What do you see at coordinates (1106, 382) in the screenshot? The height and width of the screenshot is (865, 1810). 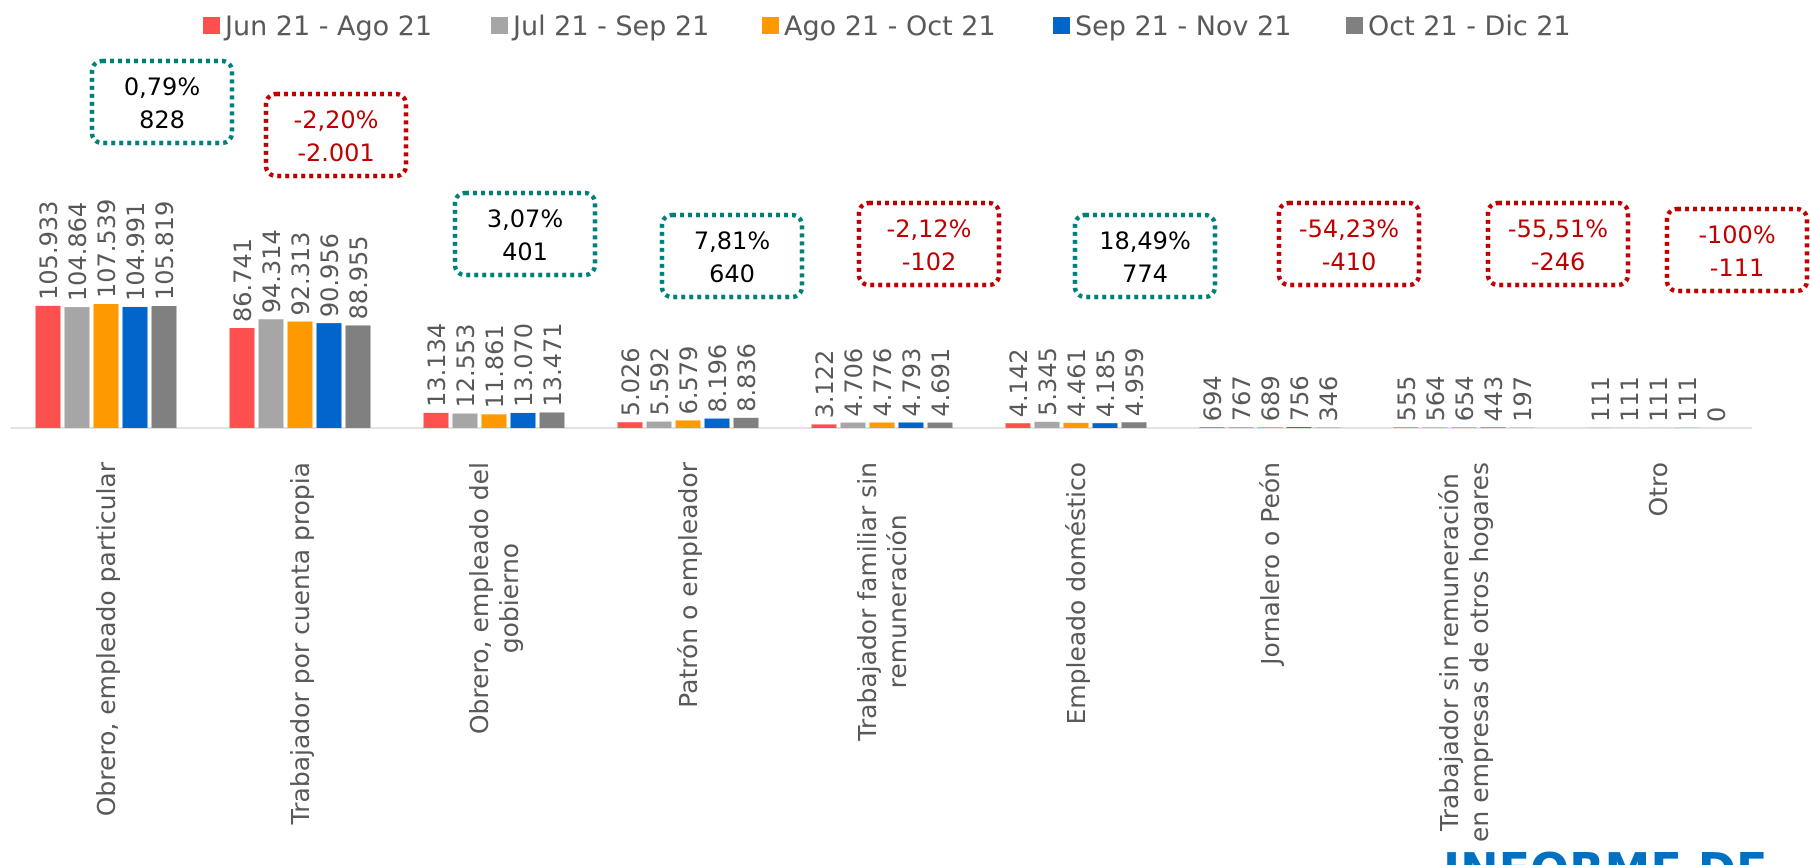 I see `value-label: 4.185` at bounding box center [1106, 382].